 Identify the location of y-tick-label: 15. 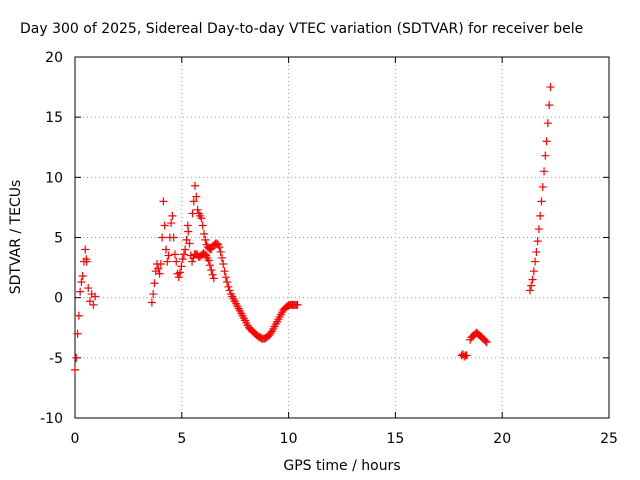
(54, 118).